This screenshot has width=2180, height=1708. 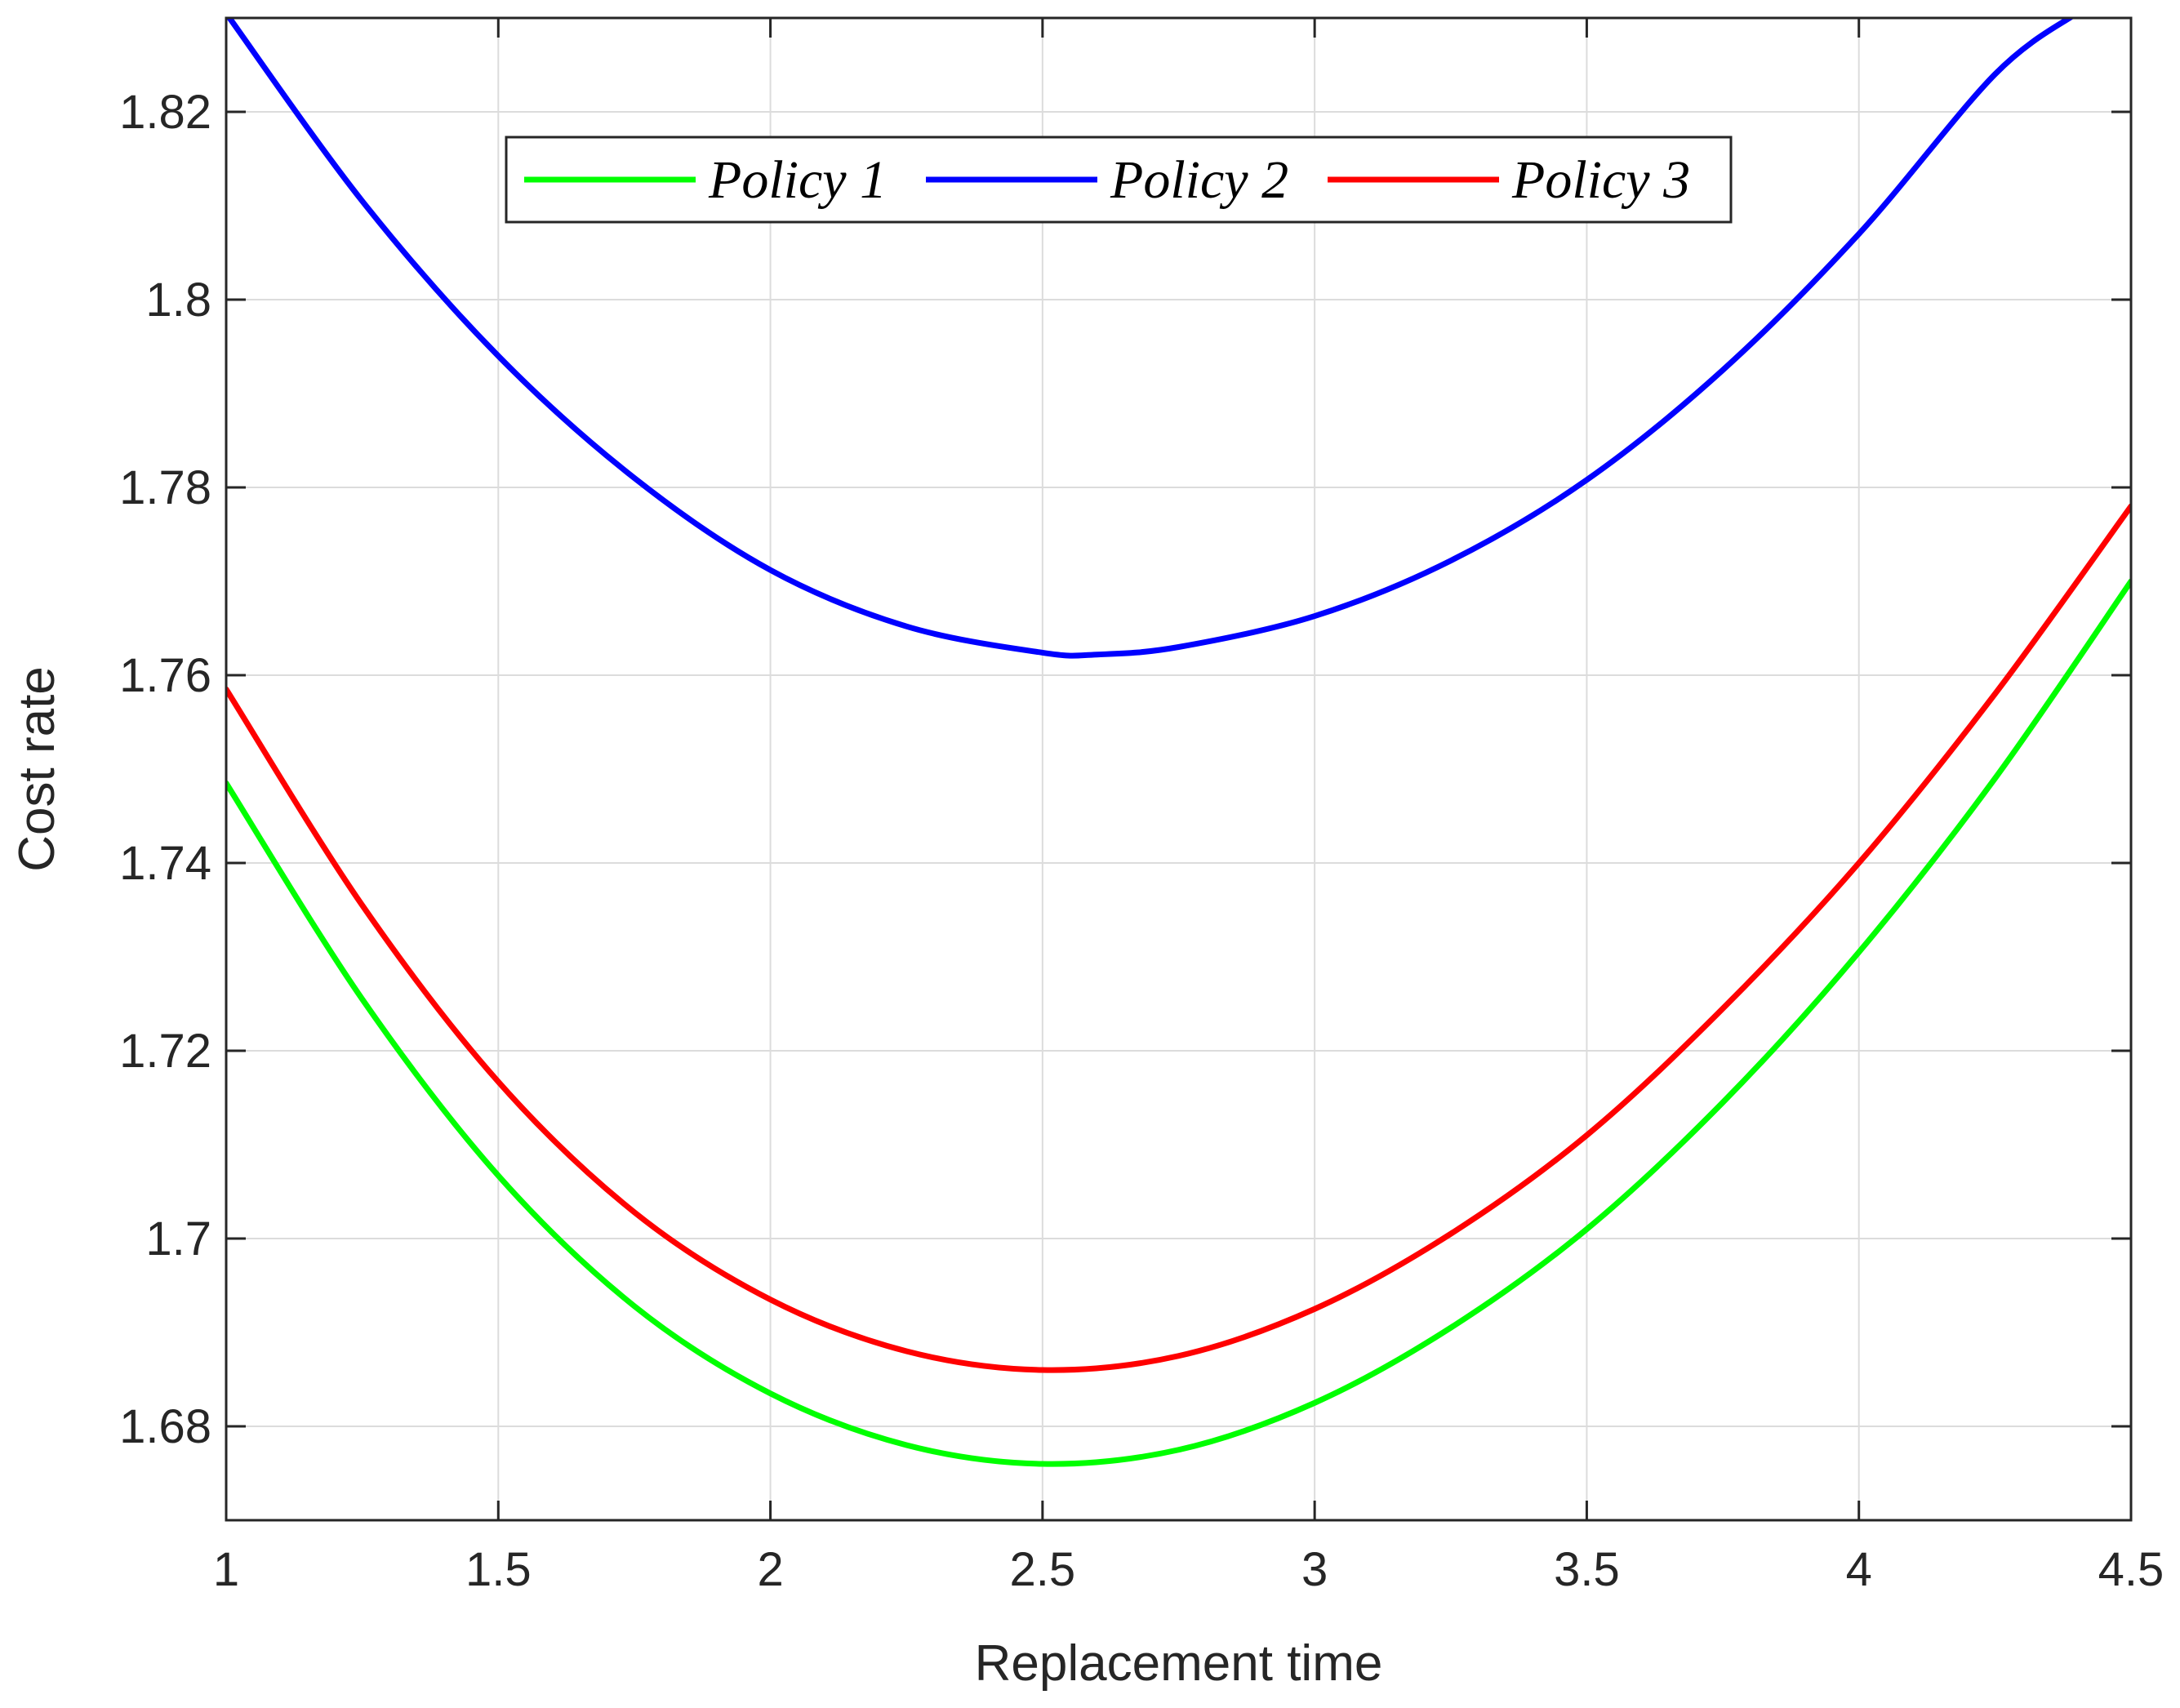 What do you see at coordinates (226, 1569) in the screenshot?
I see `x-tick-label: 1` at bounding box center [226, 1569].